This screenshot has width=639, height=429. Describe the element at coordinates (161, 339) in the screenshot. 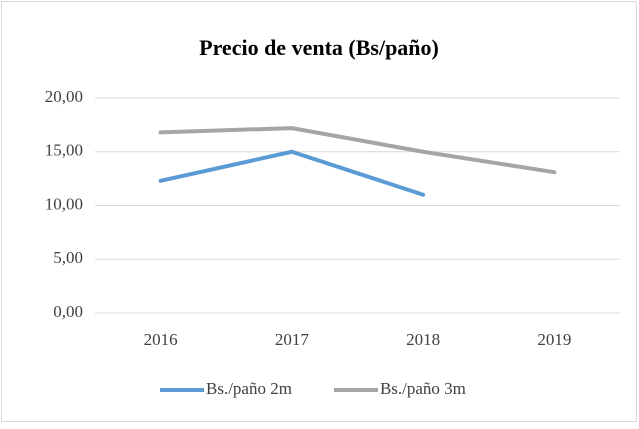

I see `x-tick-label: 2016` at that location.